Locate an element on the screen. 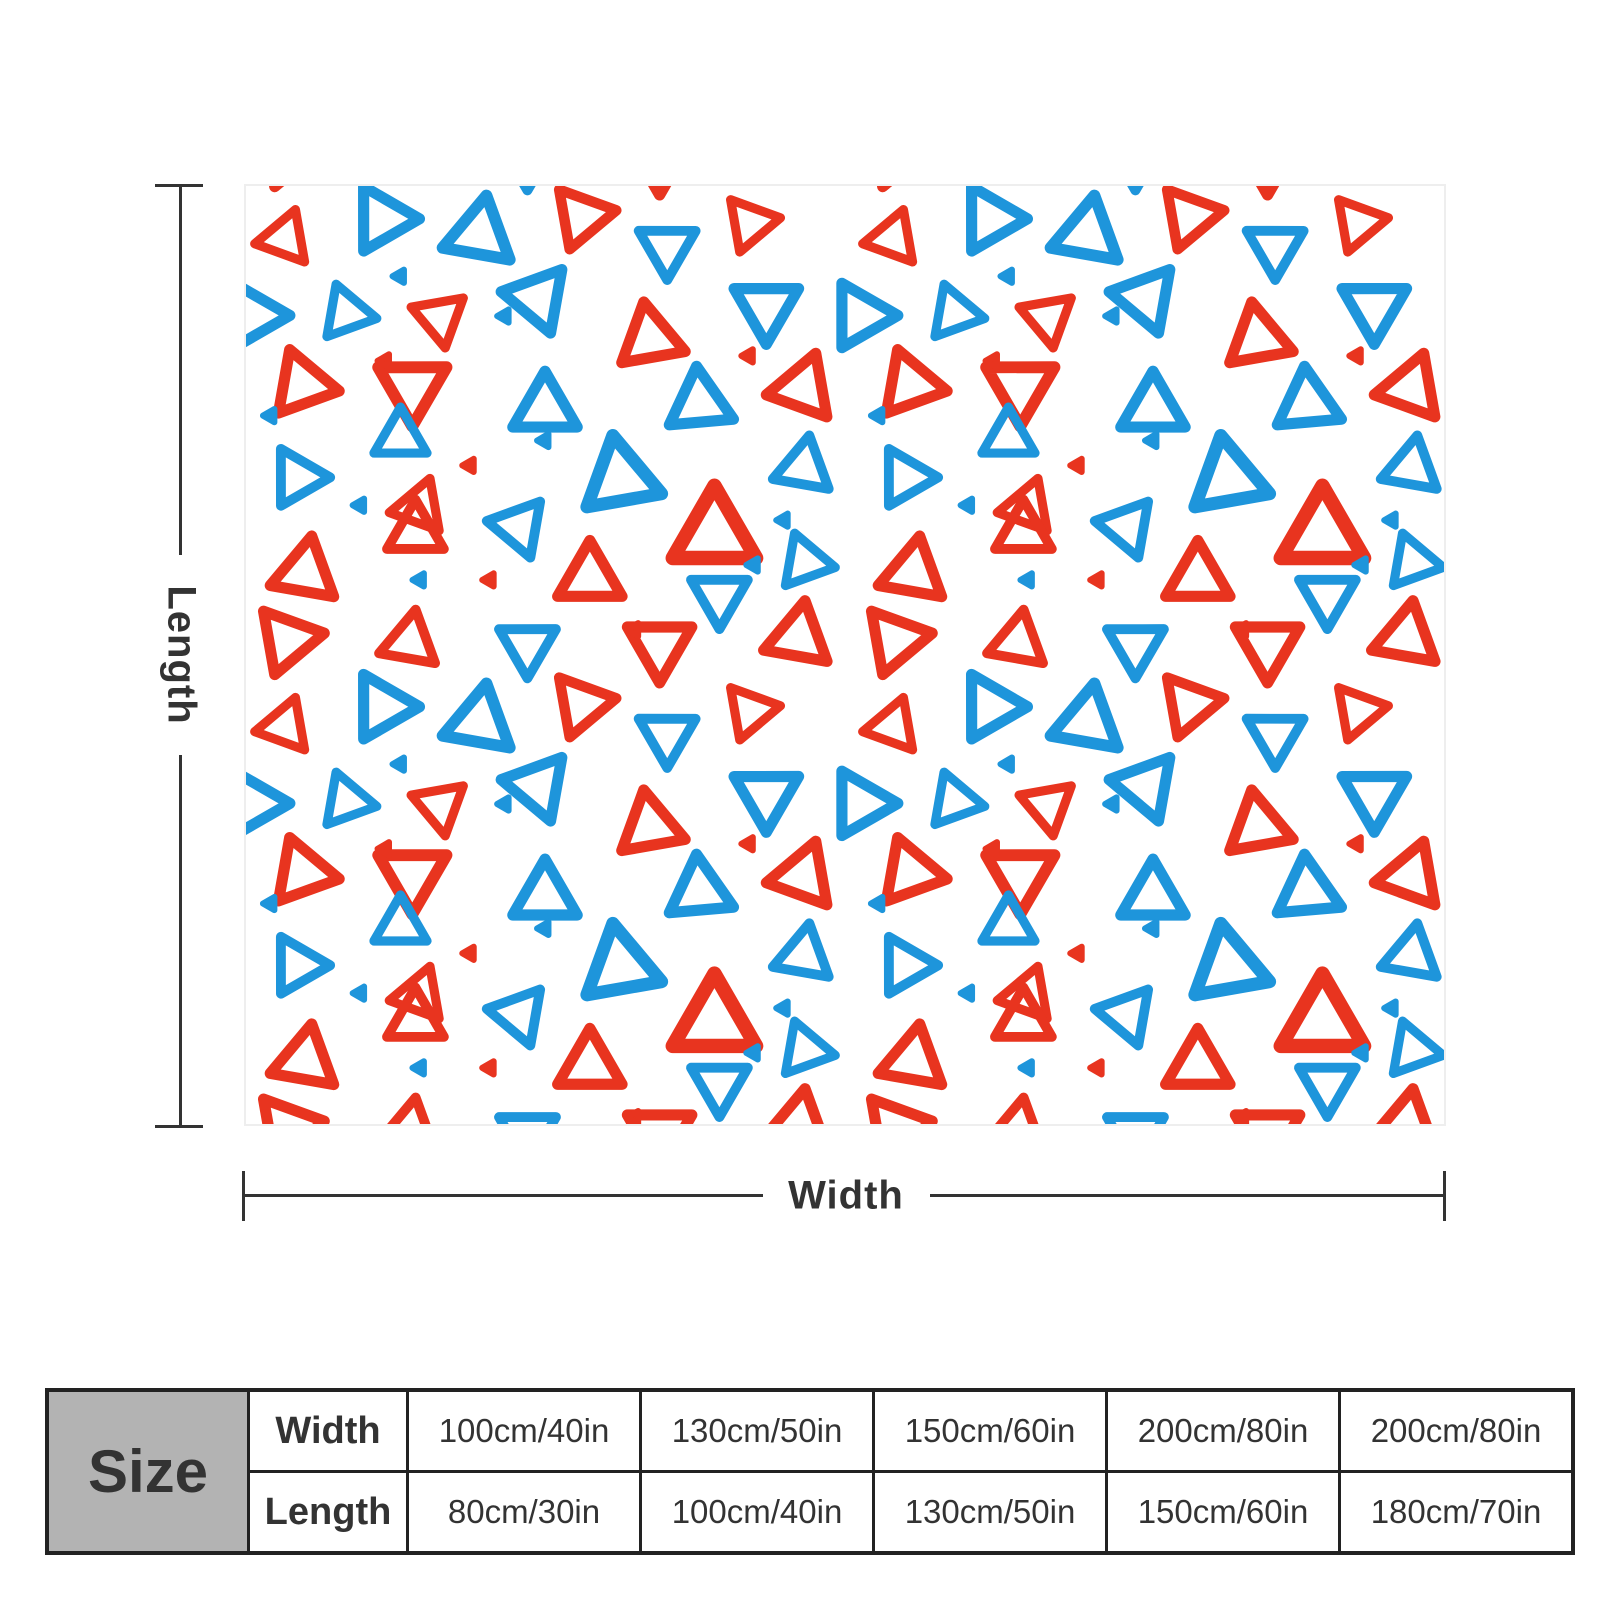 The height and width of the screenshot is (1600, 1600). width-dimension-label: Width is located at coordinates (846, 1195).